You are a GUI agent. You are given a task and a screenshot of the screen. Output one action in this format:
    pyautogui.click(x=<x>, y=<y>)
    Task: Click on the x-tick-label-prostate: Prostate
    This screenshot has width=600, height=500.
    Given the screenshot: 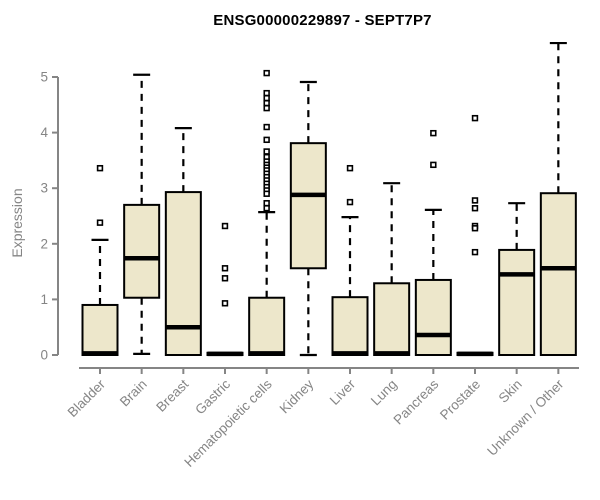 What is the action you would take?
    pyautogui.click(x=460, y=400)
    